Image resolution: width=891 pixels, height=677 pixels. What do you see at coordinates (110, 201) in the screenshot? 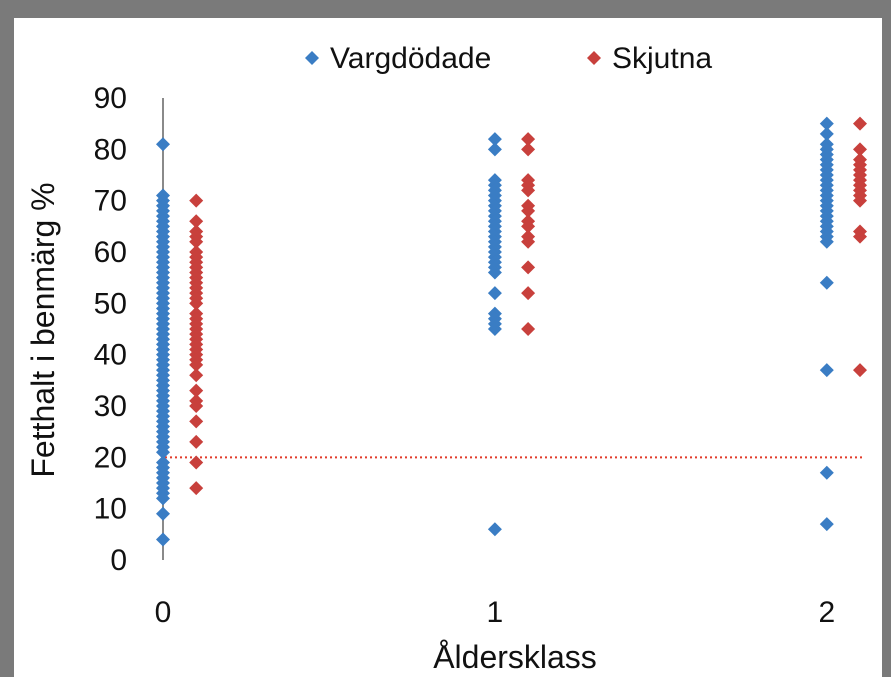
I see `y-tick-label: 70` at bounding box center [110, 201].